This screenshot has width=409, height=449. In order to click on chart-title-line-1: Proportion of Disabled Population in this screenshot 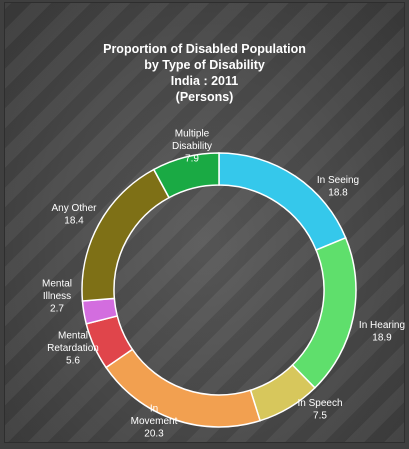, I will do `click(204, 49)`.